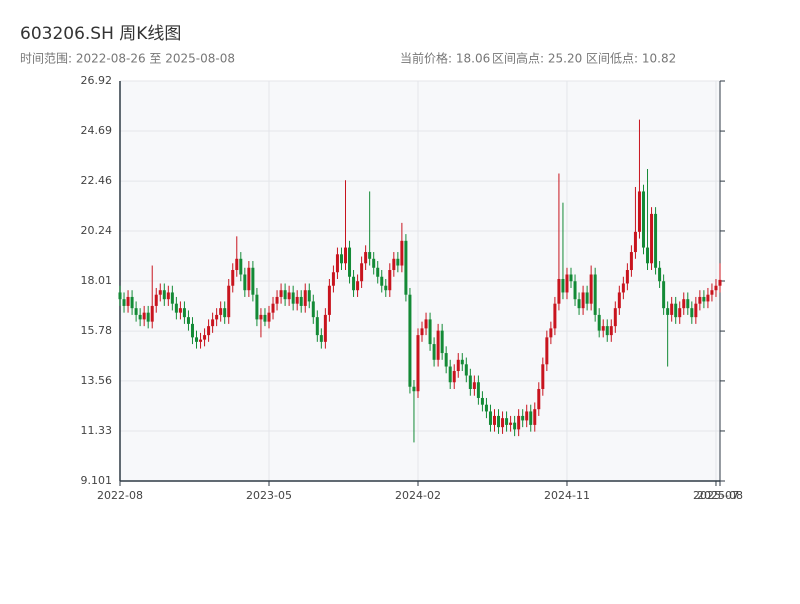  I want to click on subtitle: 时间范围: 2022-08-26 至 2025-08-08, so click(127, 59).